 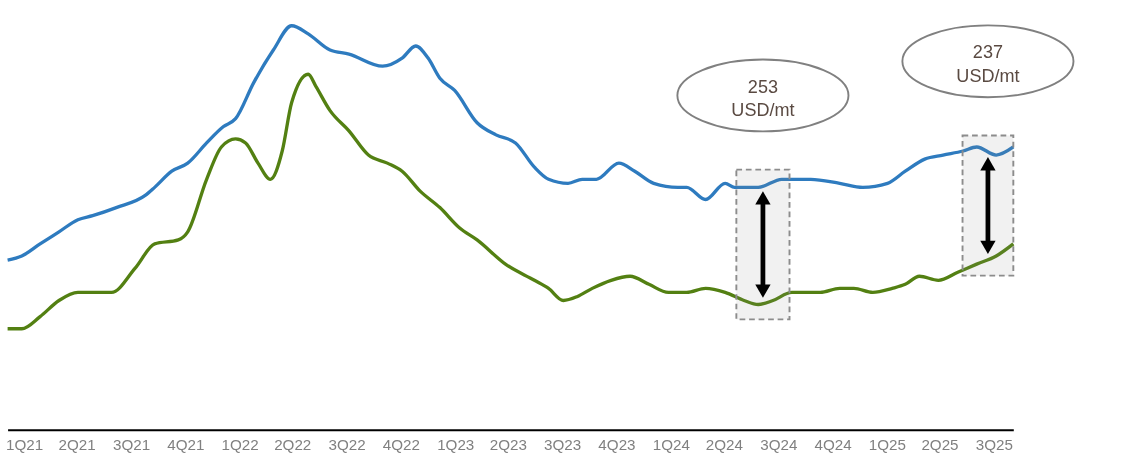 I want to click on x-tick-label: 2Q23, so click(x=508, y=445).